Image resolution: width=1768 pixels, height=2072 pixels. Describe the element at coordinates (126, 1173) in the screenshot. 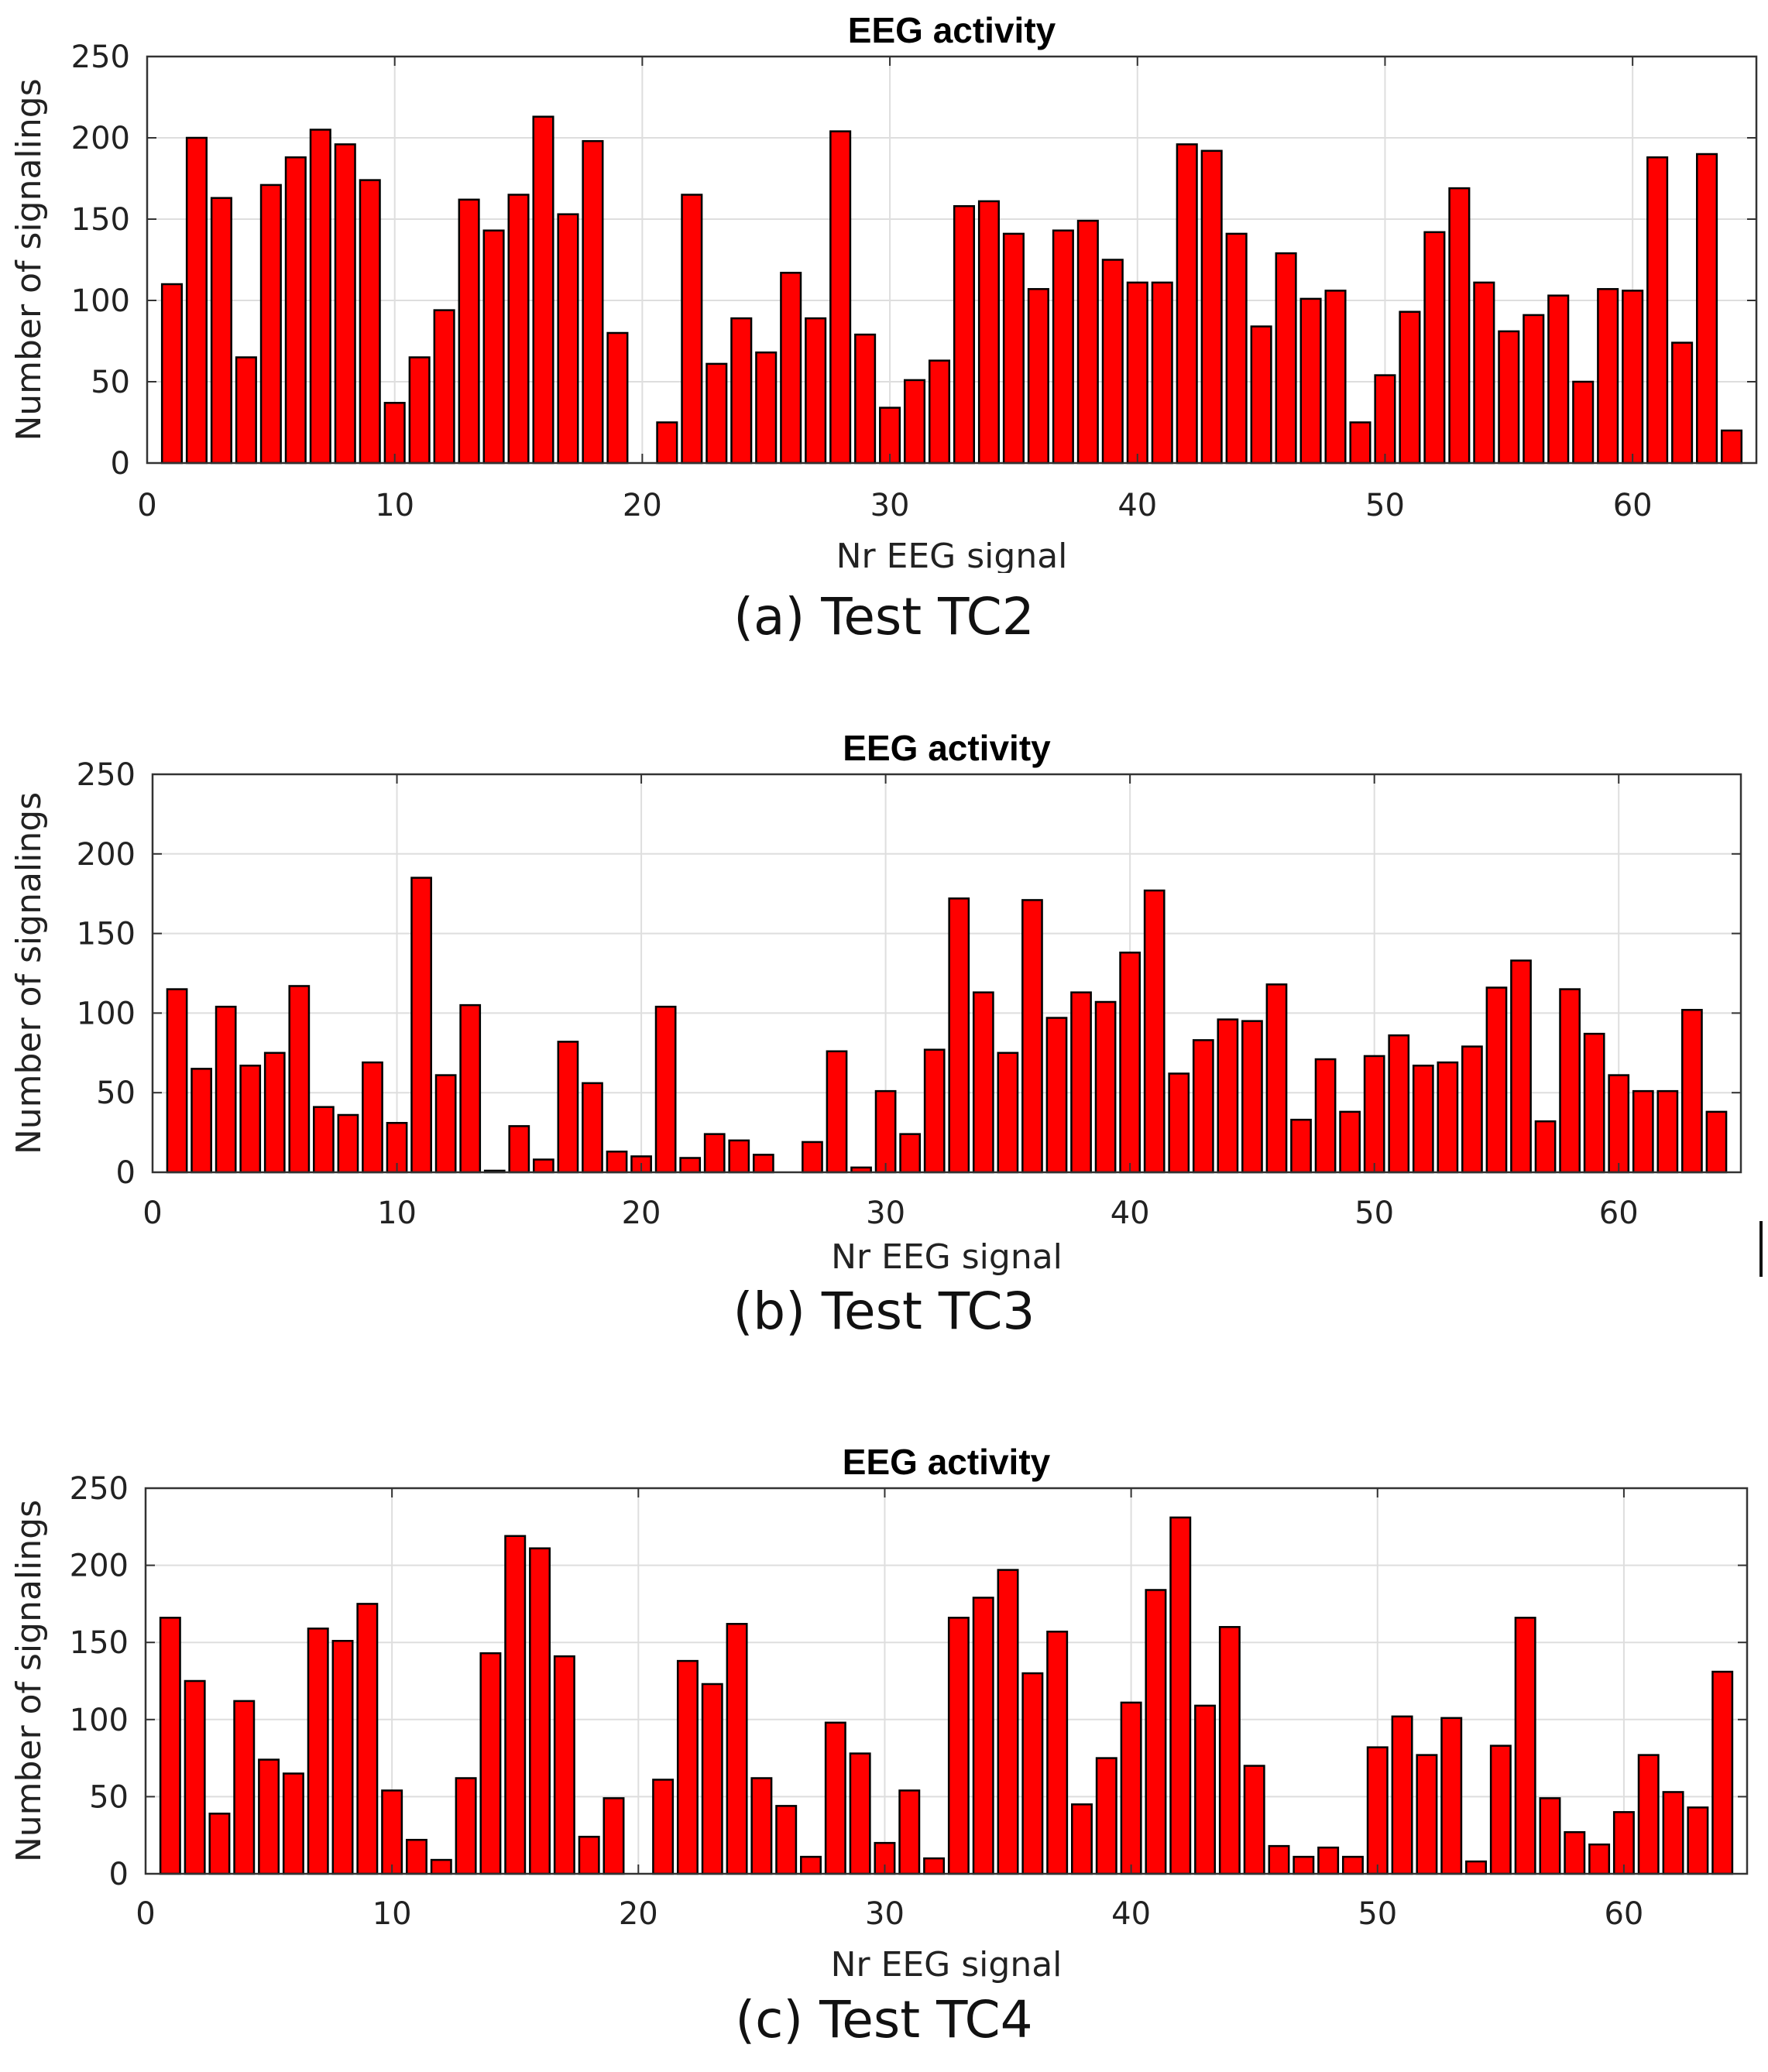

I see `y-tick-label: 0` at that location.